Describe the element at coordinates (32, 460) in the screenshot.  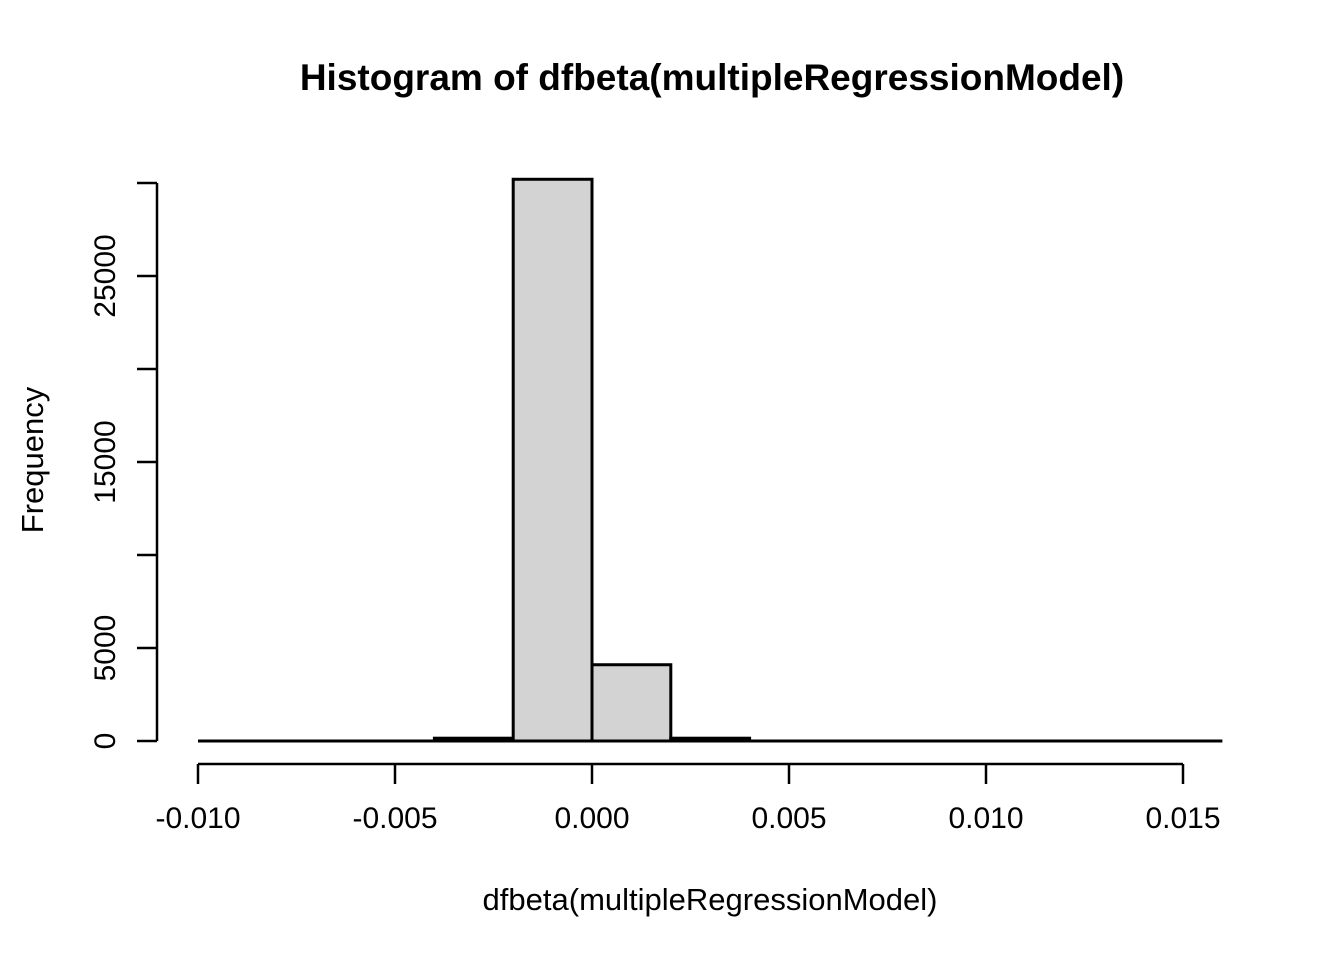
I see `y-axis-label: Frequency` at that location.